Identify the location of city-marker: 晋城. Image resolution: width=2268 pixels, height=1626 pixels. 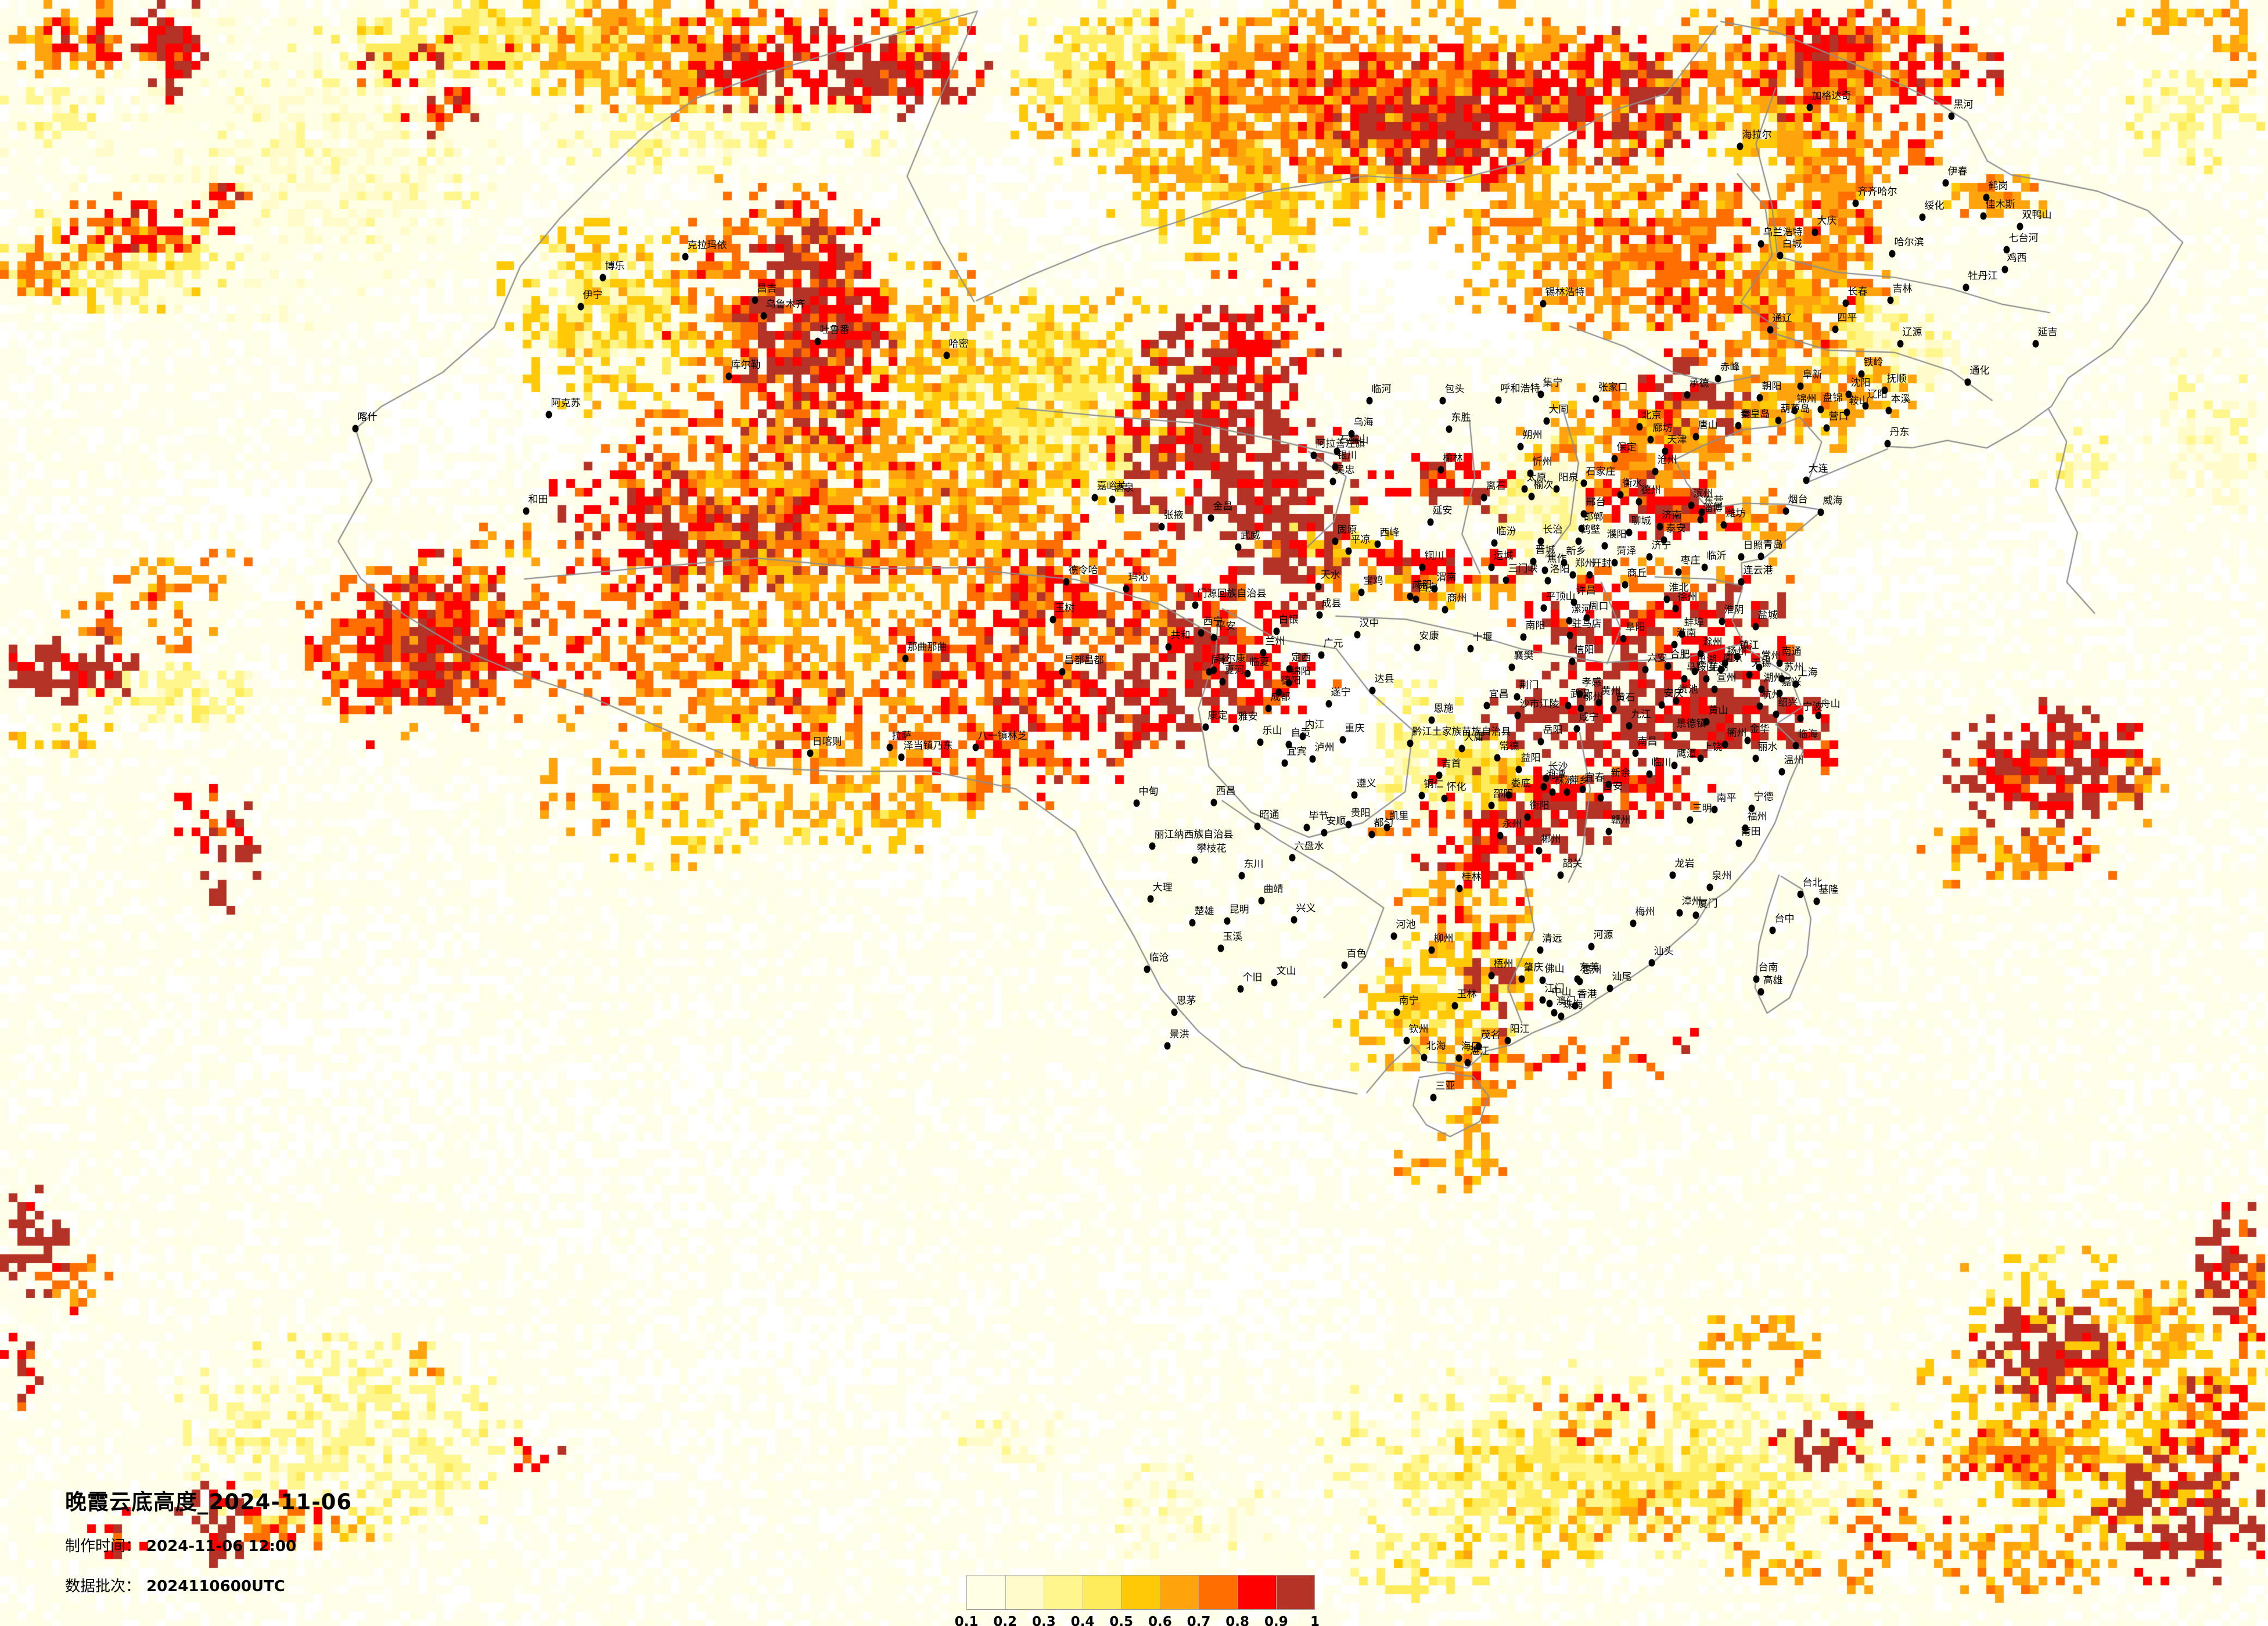
(1542, 555).